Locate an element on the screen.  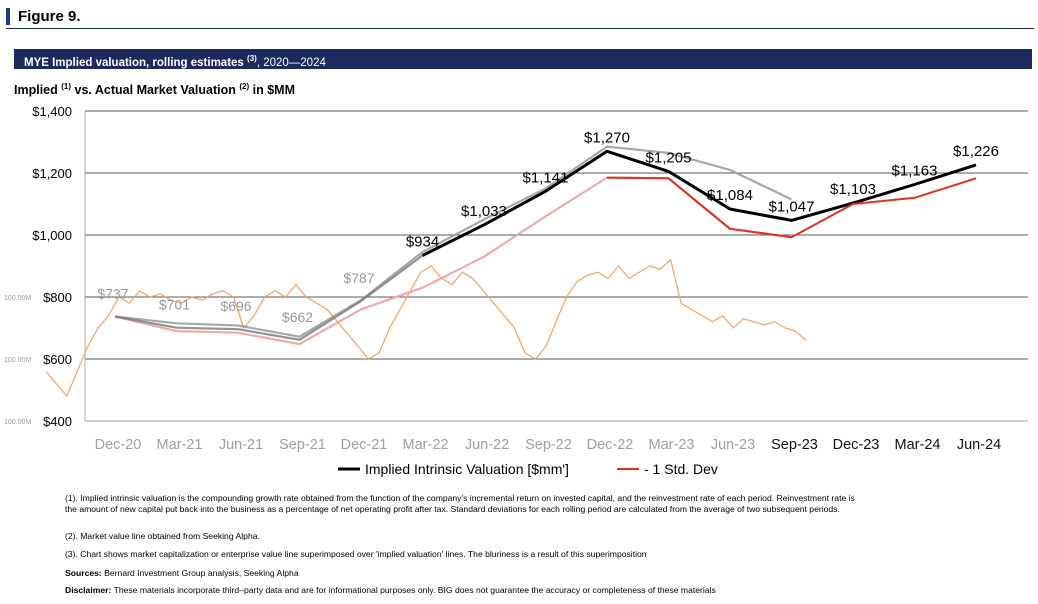
subtitle-part2: vs. Actual Market Valuation is located at coordinates (153, 90).